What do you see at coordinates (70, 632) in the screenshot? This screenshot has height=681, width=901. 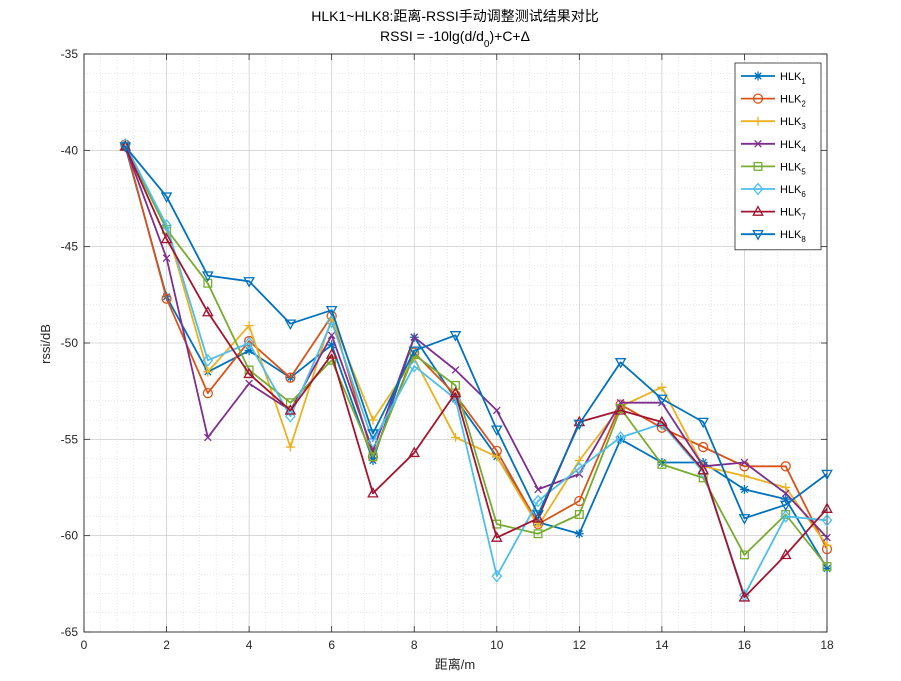 I see `y-tick-label: -65` at bounding box center [70, 632].